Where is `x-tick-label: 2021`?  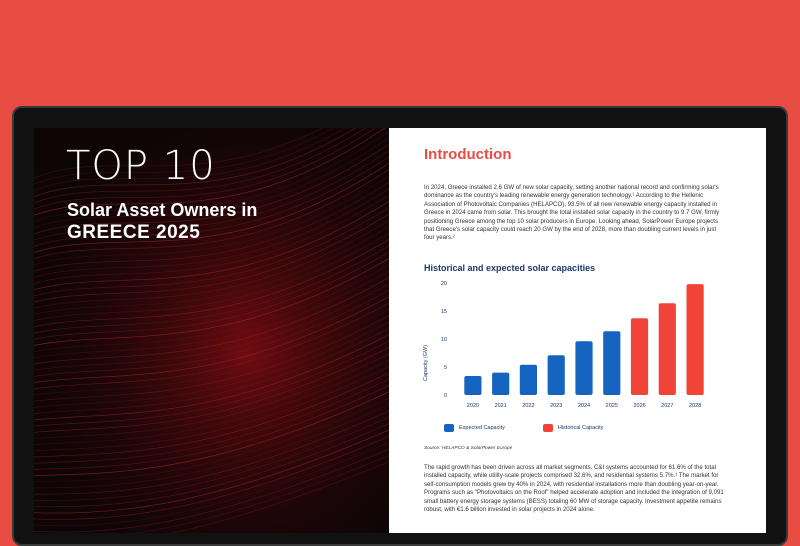 x-tick-label: 2021 is located at coordinates (501, 406).